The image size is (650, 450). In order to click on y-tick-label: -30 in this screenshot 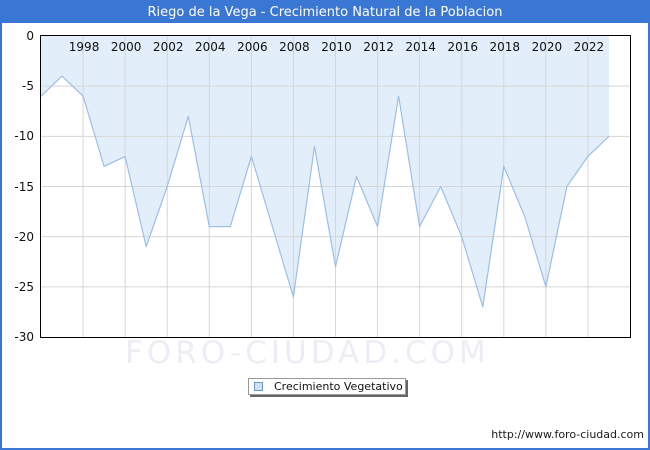, I will do `click(24, 337)`.